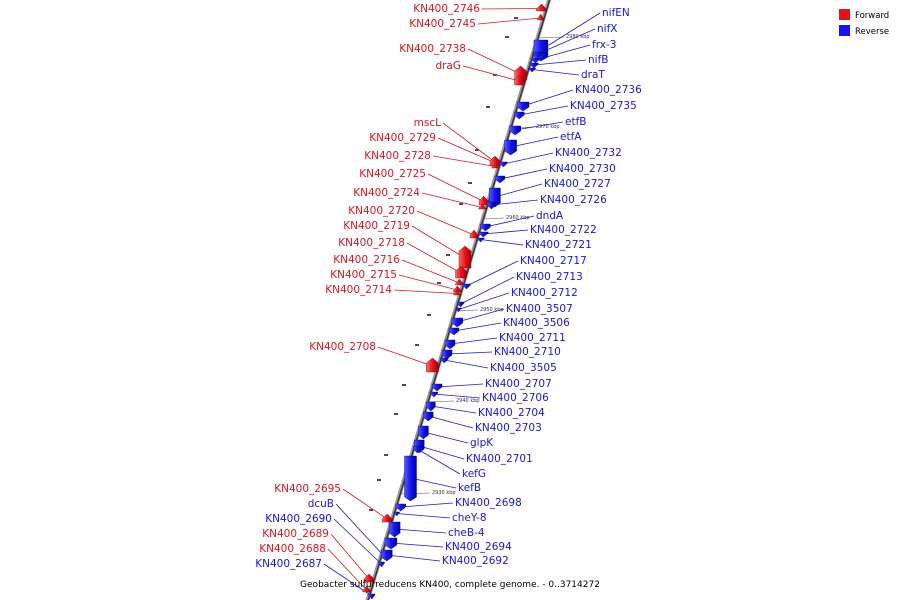 This screenshot has width=900, height=600. Describe the element at coordinates (544, 293) in the screenshot. I see `gene-label-kn400-2712: KN400_2712` at that location.